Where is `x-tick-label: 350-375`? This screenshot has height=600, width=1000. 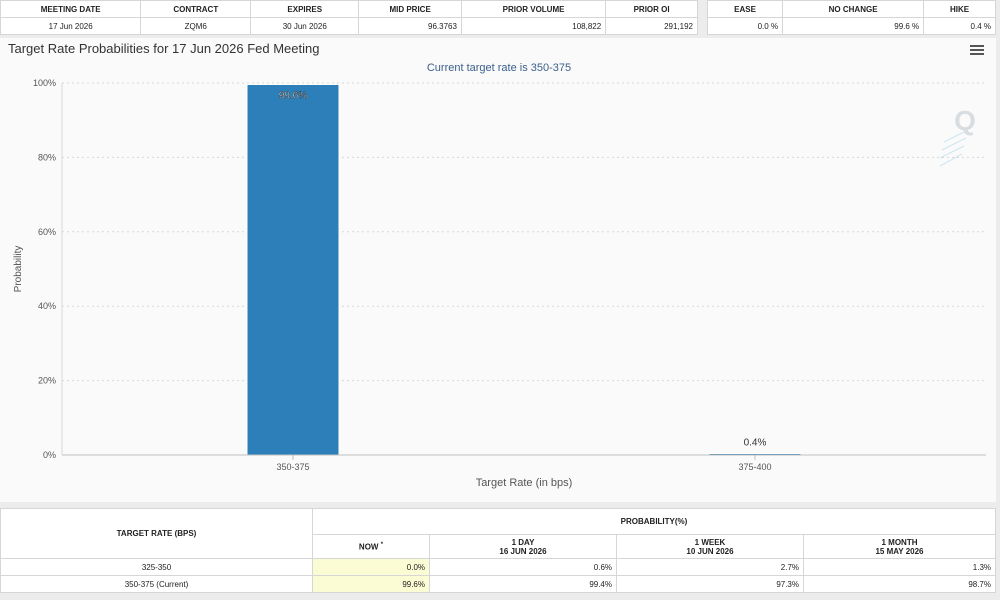
x-tick-label: 350-375 is located at coordinates (292, 467).